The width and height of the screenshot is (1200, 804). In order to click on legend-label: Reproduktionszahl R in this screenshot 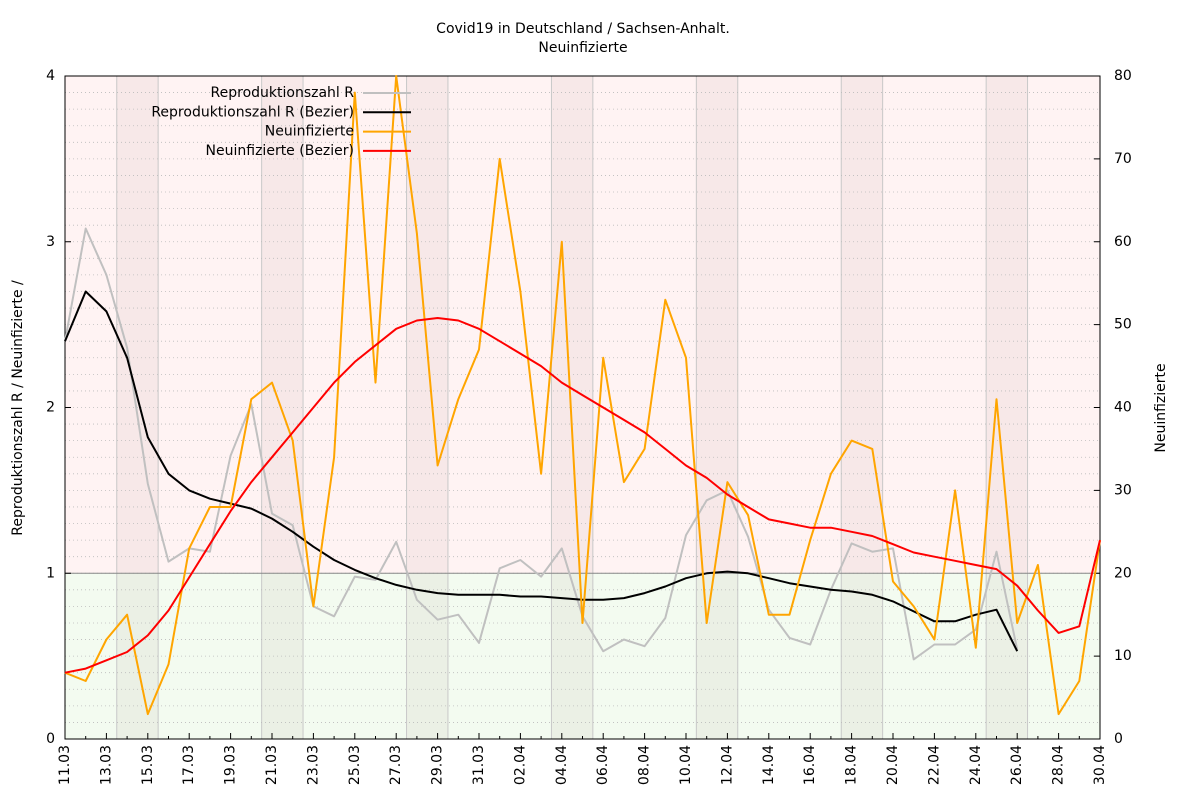, I will do `click(283, 93)`.